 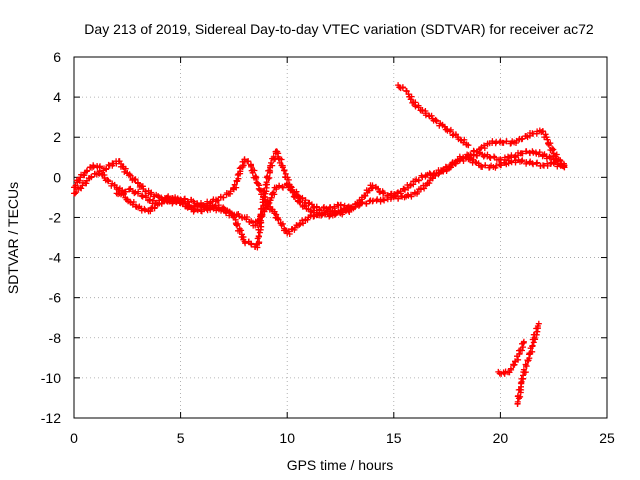 I want to click on x-tick-label: 5, so click(x=181, y=438).